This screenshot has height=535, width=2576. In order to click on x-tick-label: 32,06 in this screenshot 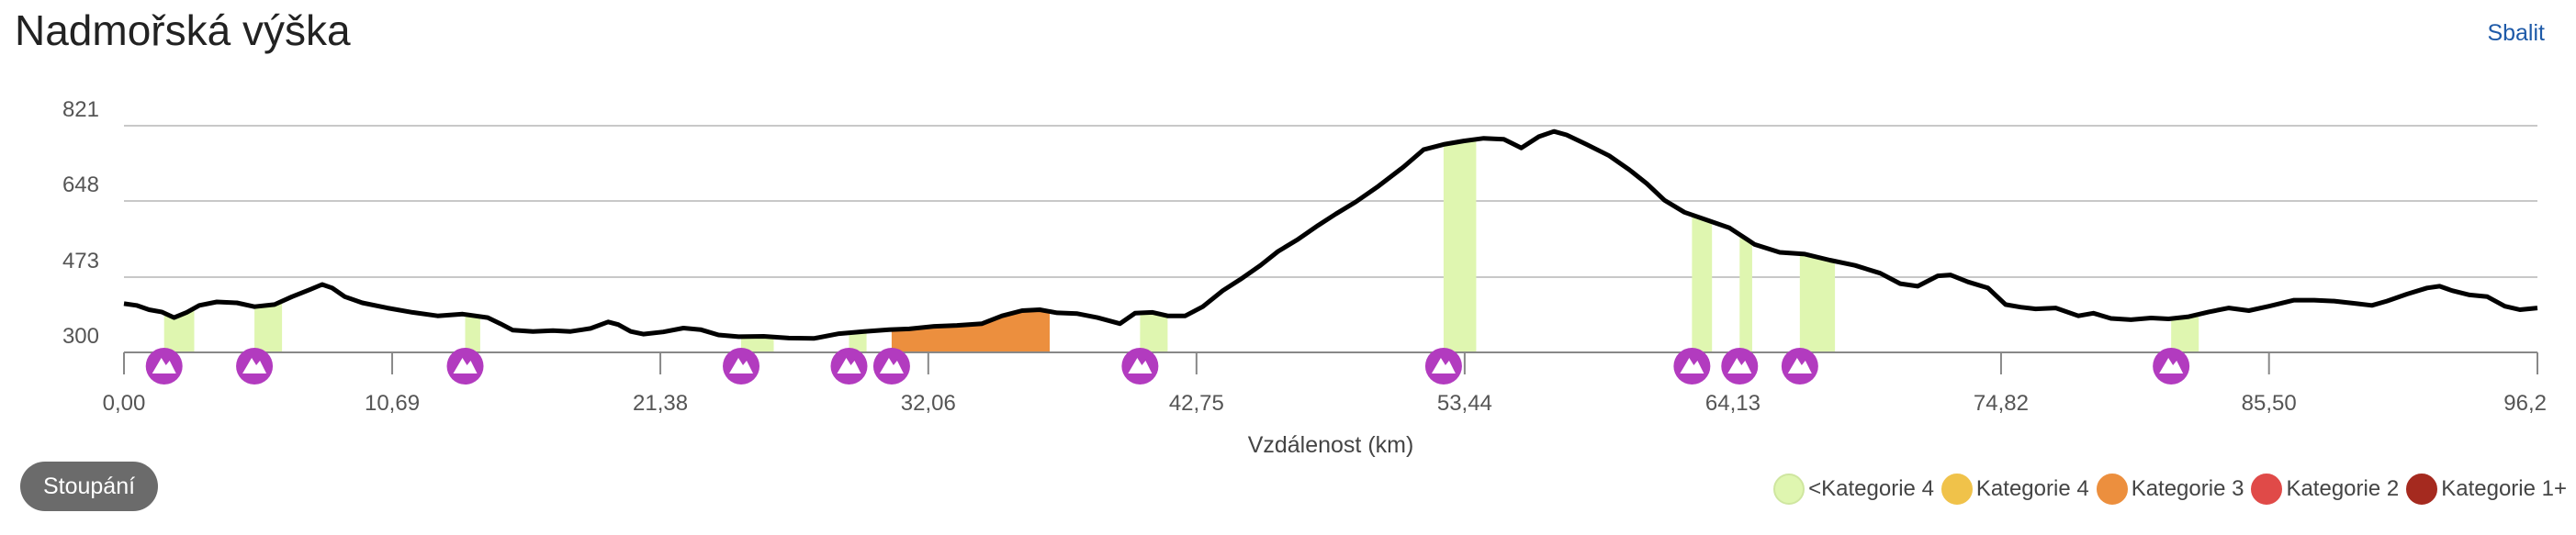, I will do `click(928, 403)`.